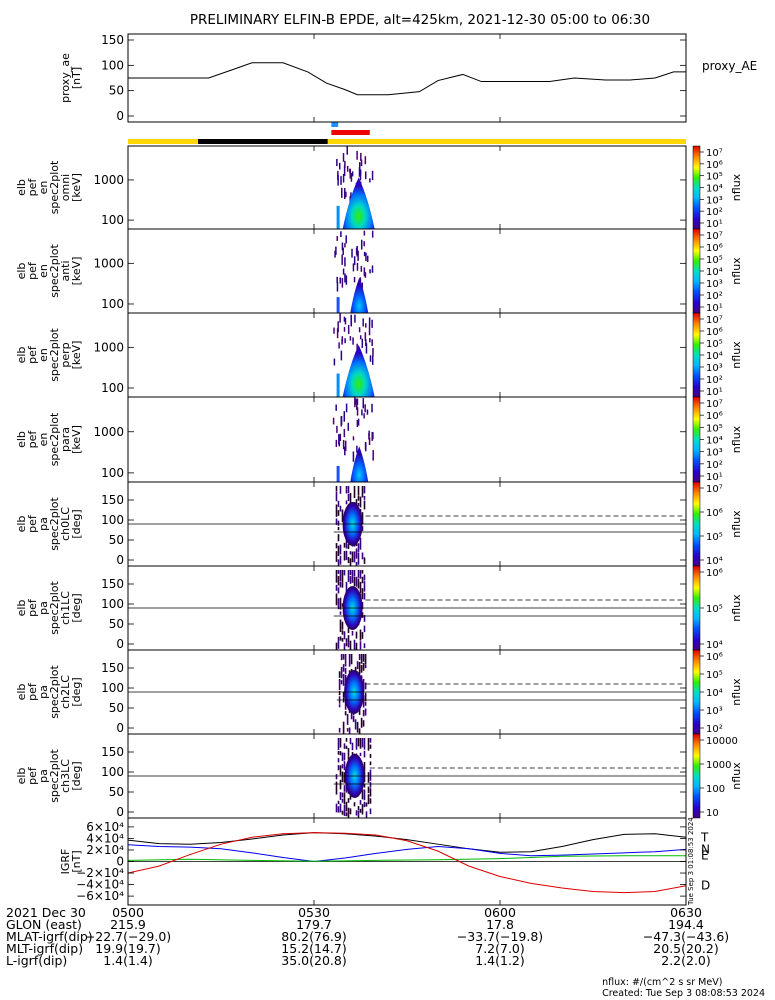 The height and width of the screenshot is (1000, 775). I want to click on flux-streak, so click(338, 385).